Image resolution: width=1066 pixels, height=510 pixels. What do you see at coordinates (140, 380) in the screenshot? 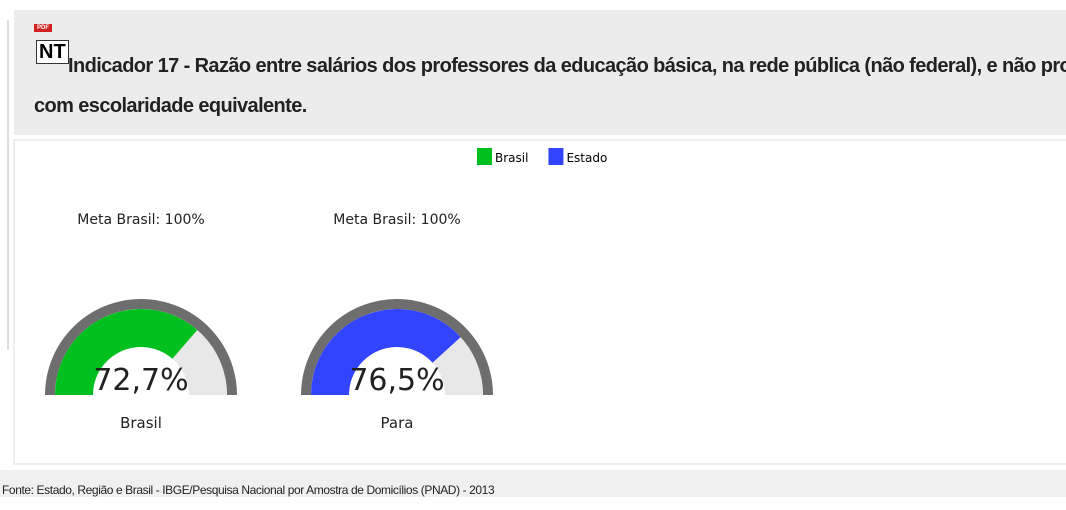
I see `value-label: 72,7%` at bounding box center [140, 380].